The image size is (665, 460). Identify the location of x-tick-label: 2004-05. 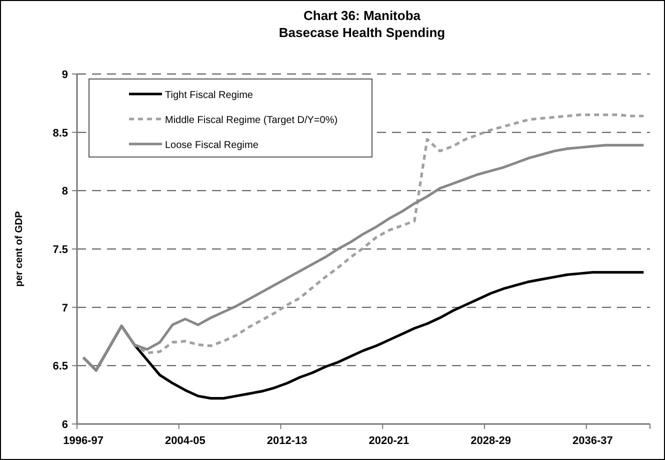
(185, 441).